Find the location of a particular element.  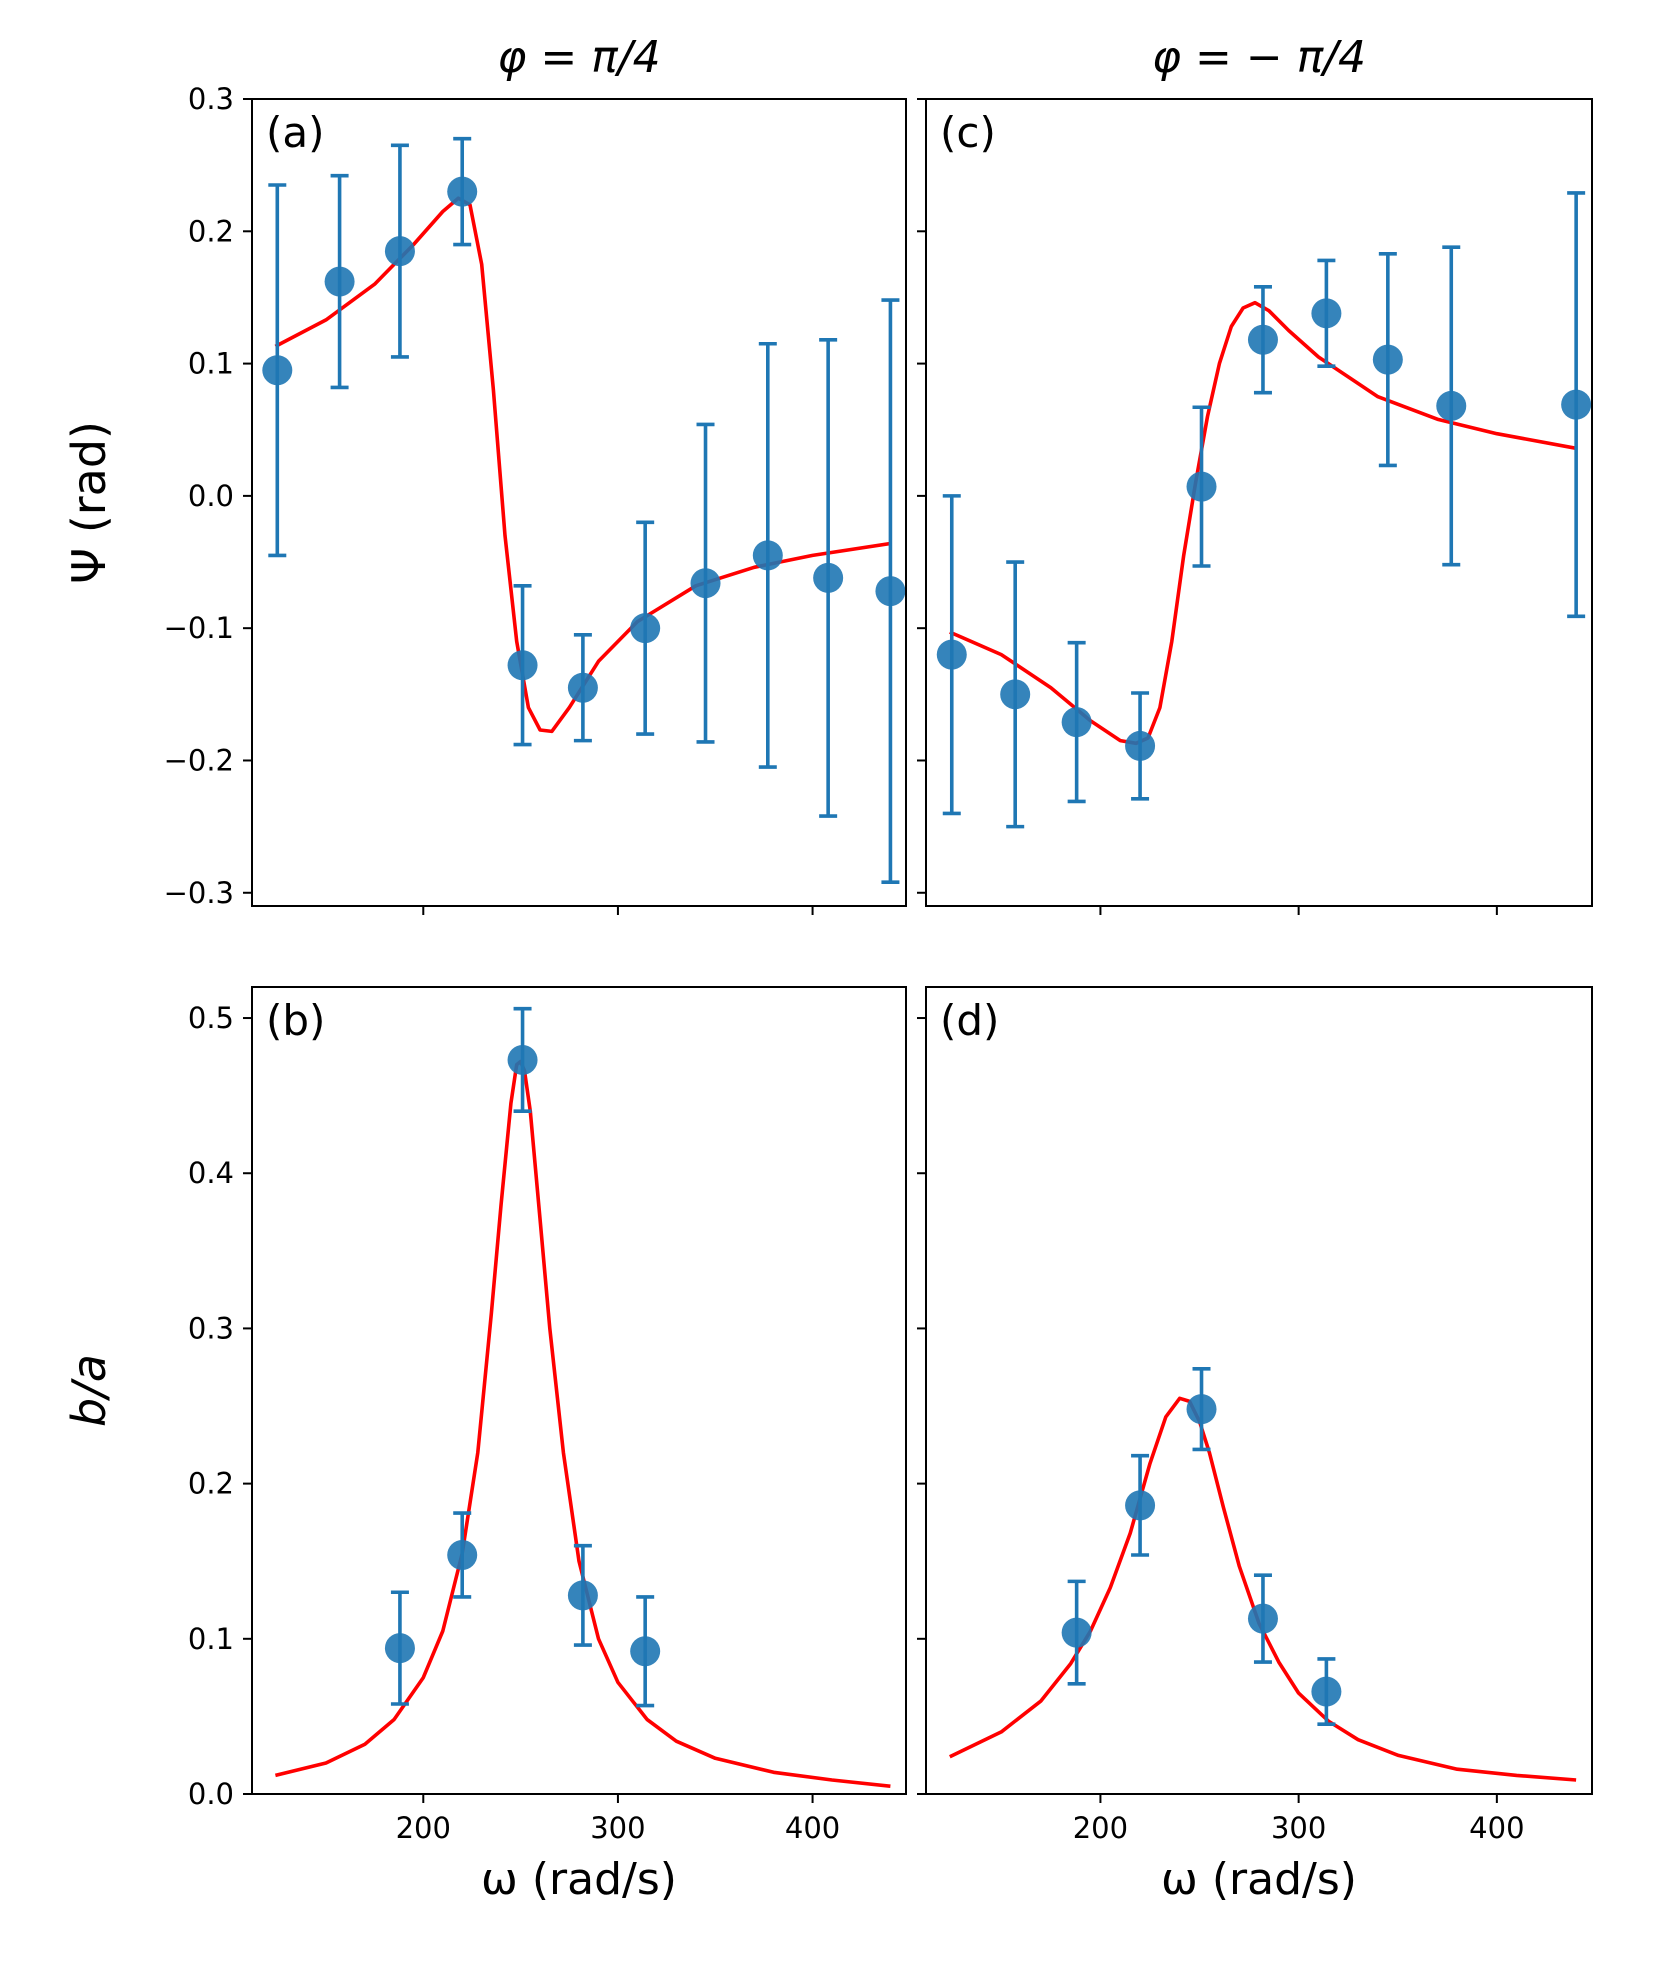

panel-b-data is located at coordinates (582, 1397).